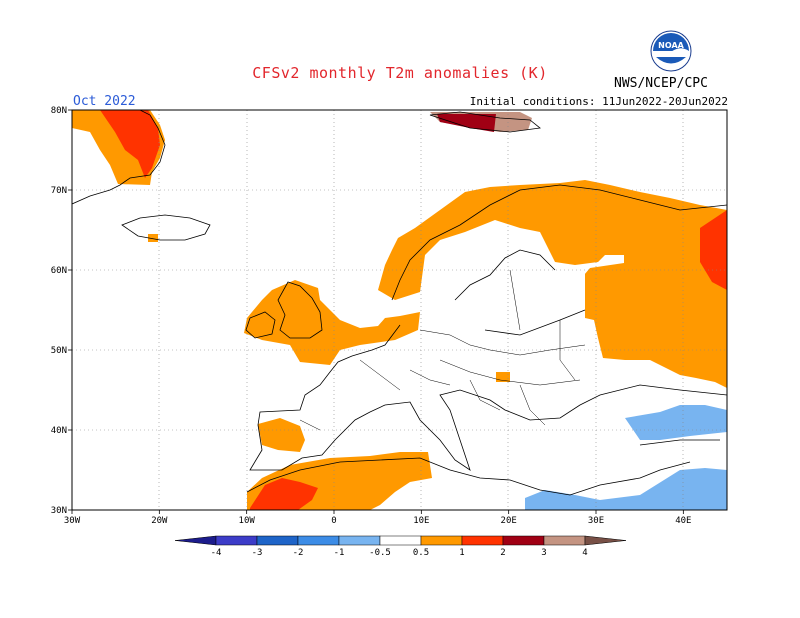 The height and width of the screenshot is (618, 800). What do you see at coordinates (466, 123) in the screenshot?
I see `anomaly-svalbard-strong` at bounding box center [466, 123].